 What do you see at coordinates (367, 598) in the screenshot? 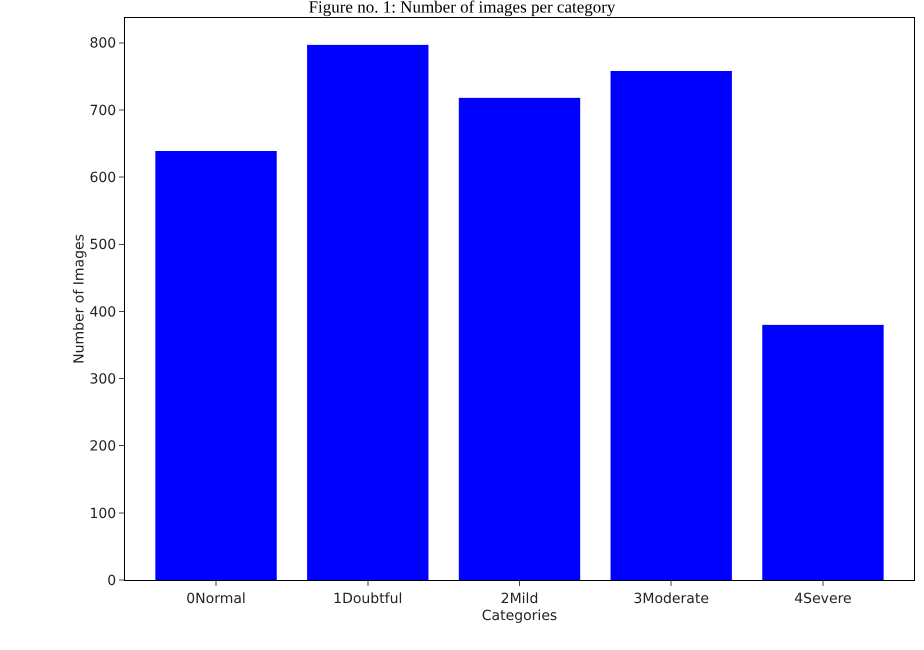
I see `x-tick-label: 1Doubtful` at bounding box center [367, 598].